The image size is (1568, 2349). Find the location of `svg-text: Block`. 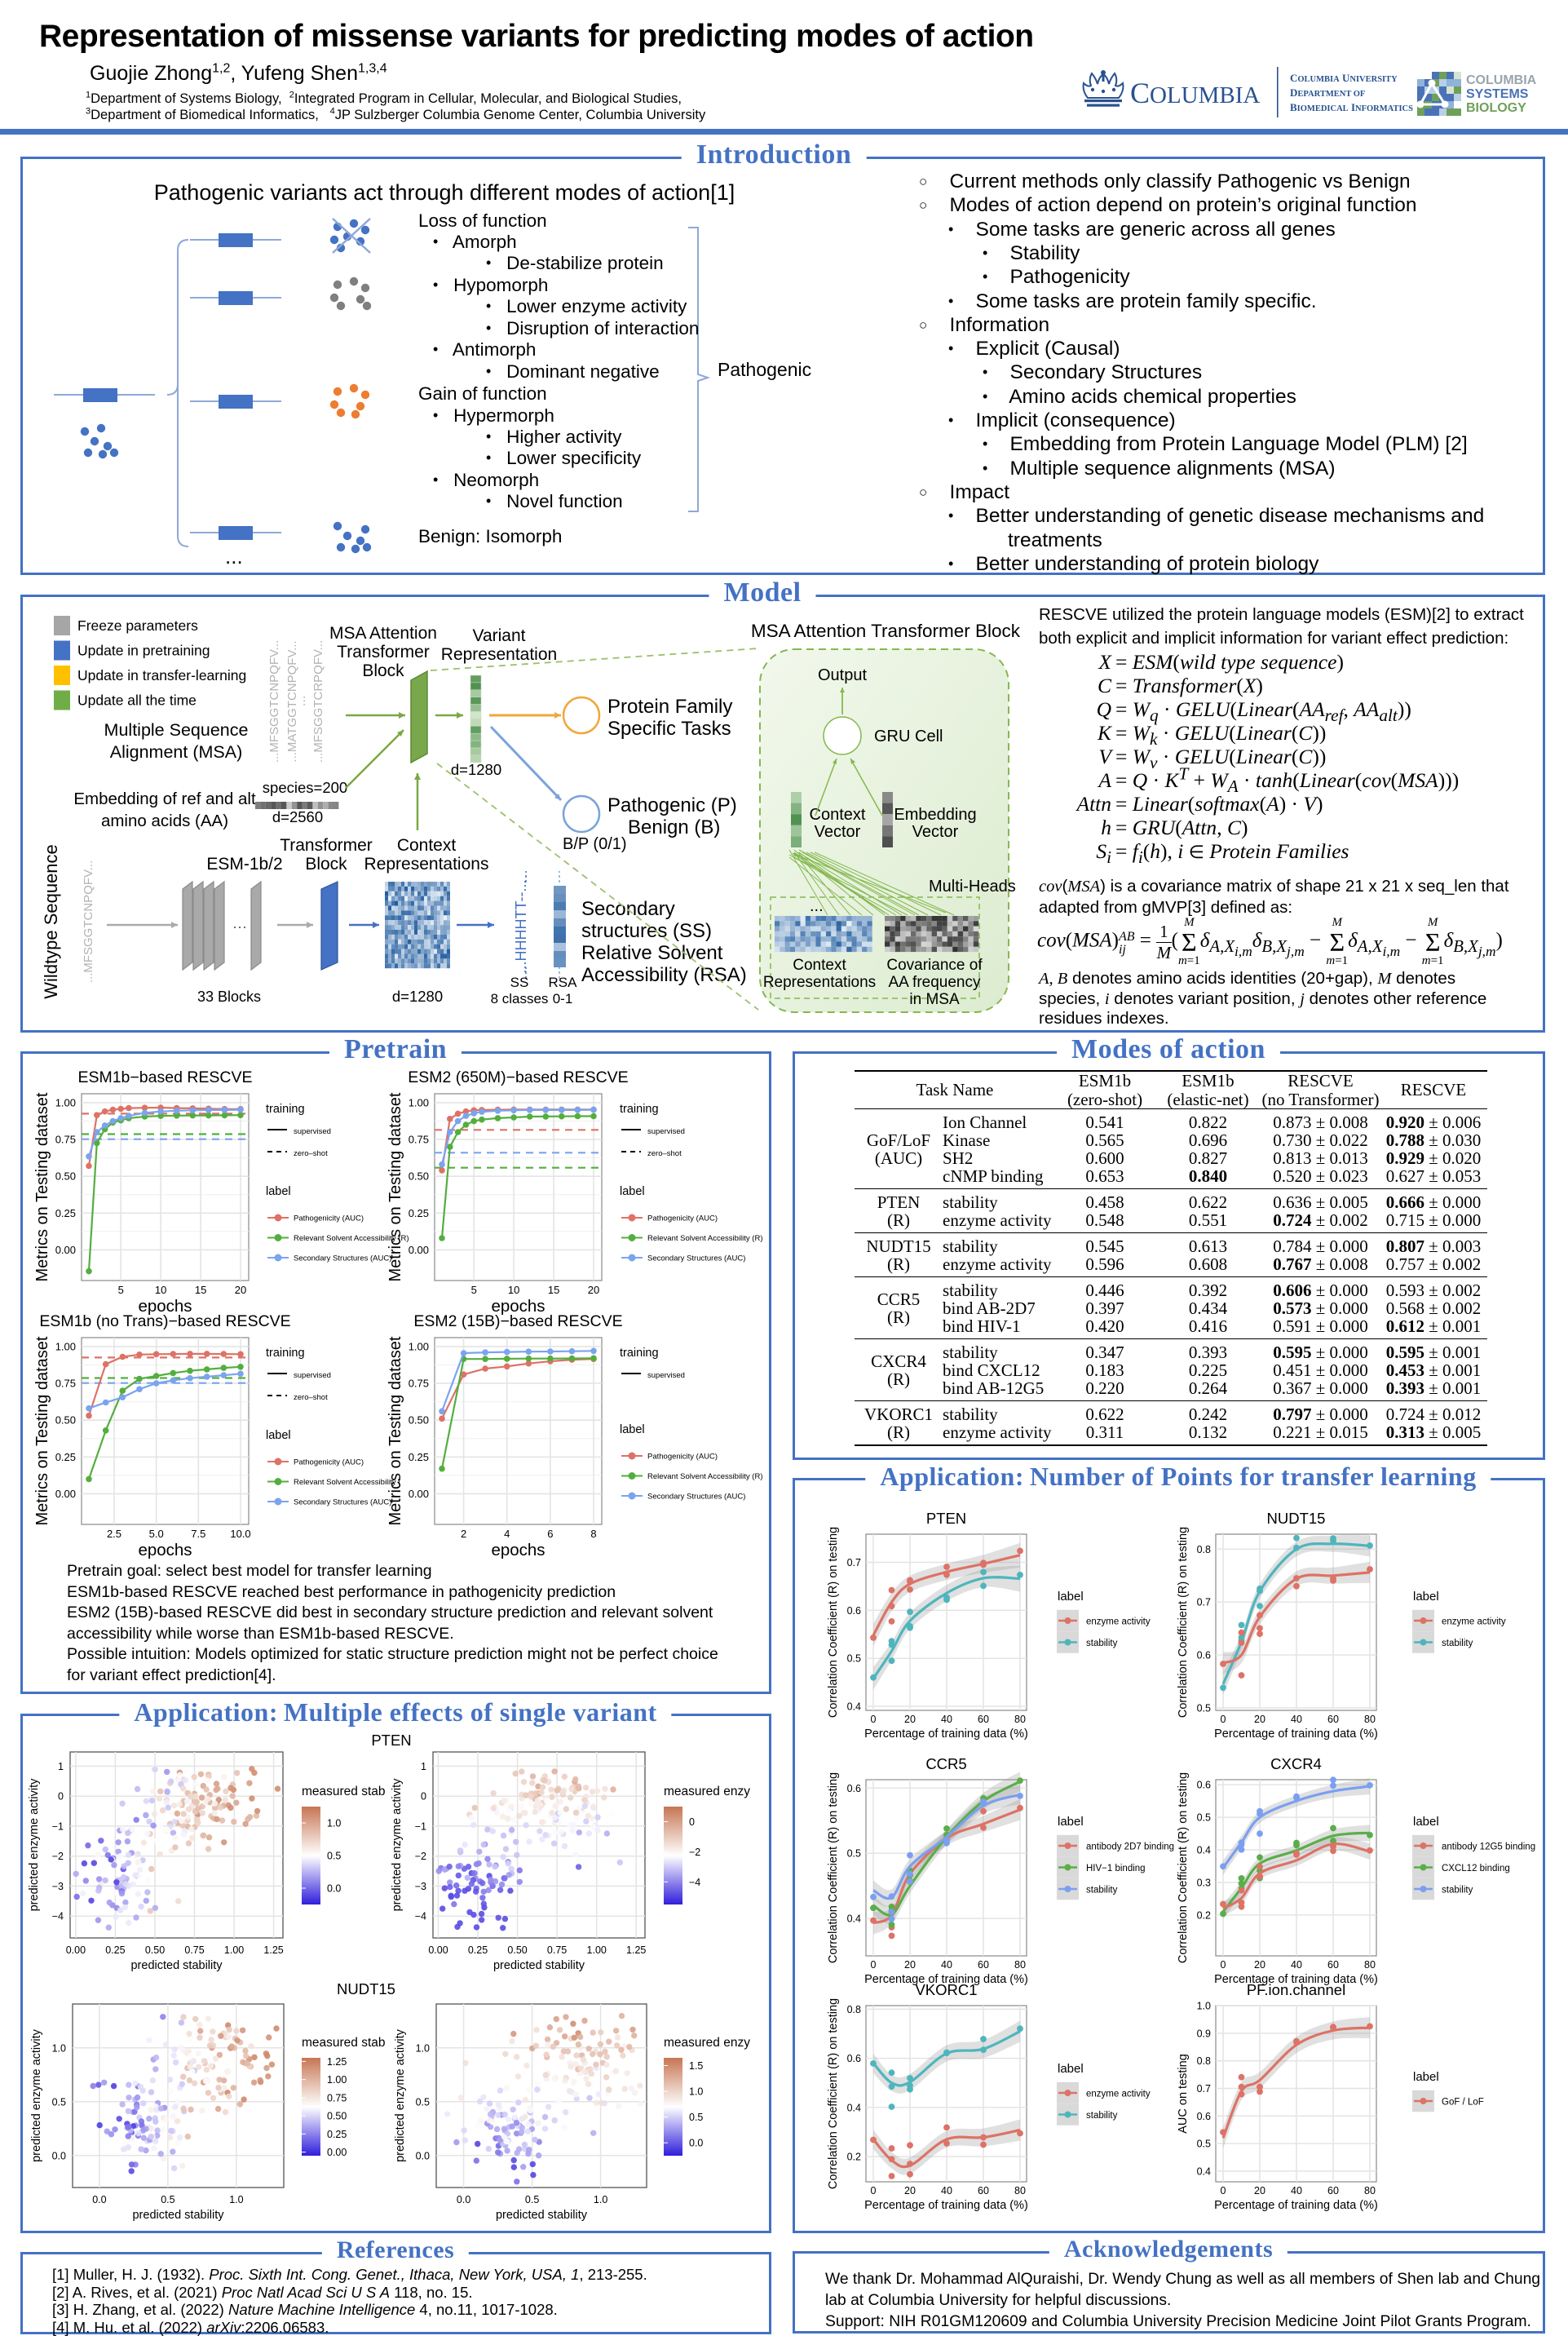

svg-text: Block is located at coordinates (326, 865).